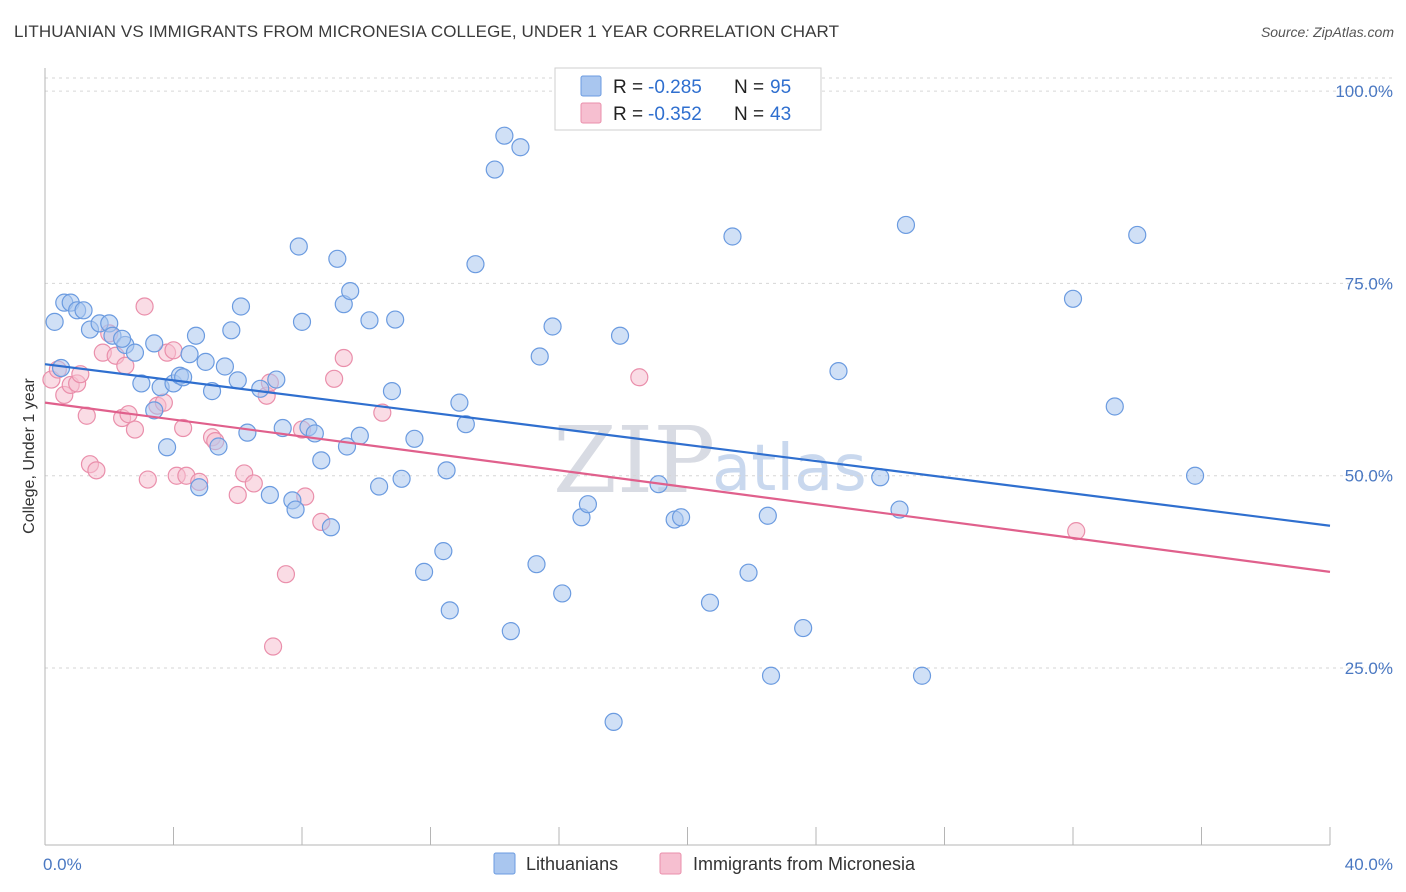 This screenshot has height=892, width=1406. I want to click on legend-bottom-swatch-lithuanians, so click(504, 863).